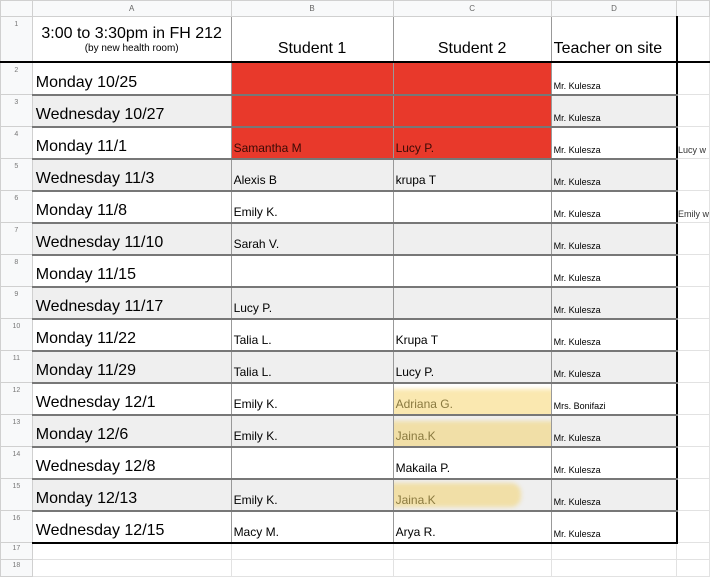 The width and height of the screenshot is (710, 577). I want to click on row-number: 18, so click(16, 568).